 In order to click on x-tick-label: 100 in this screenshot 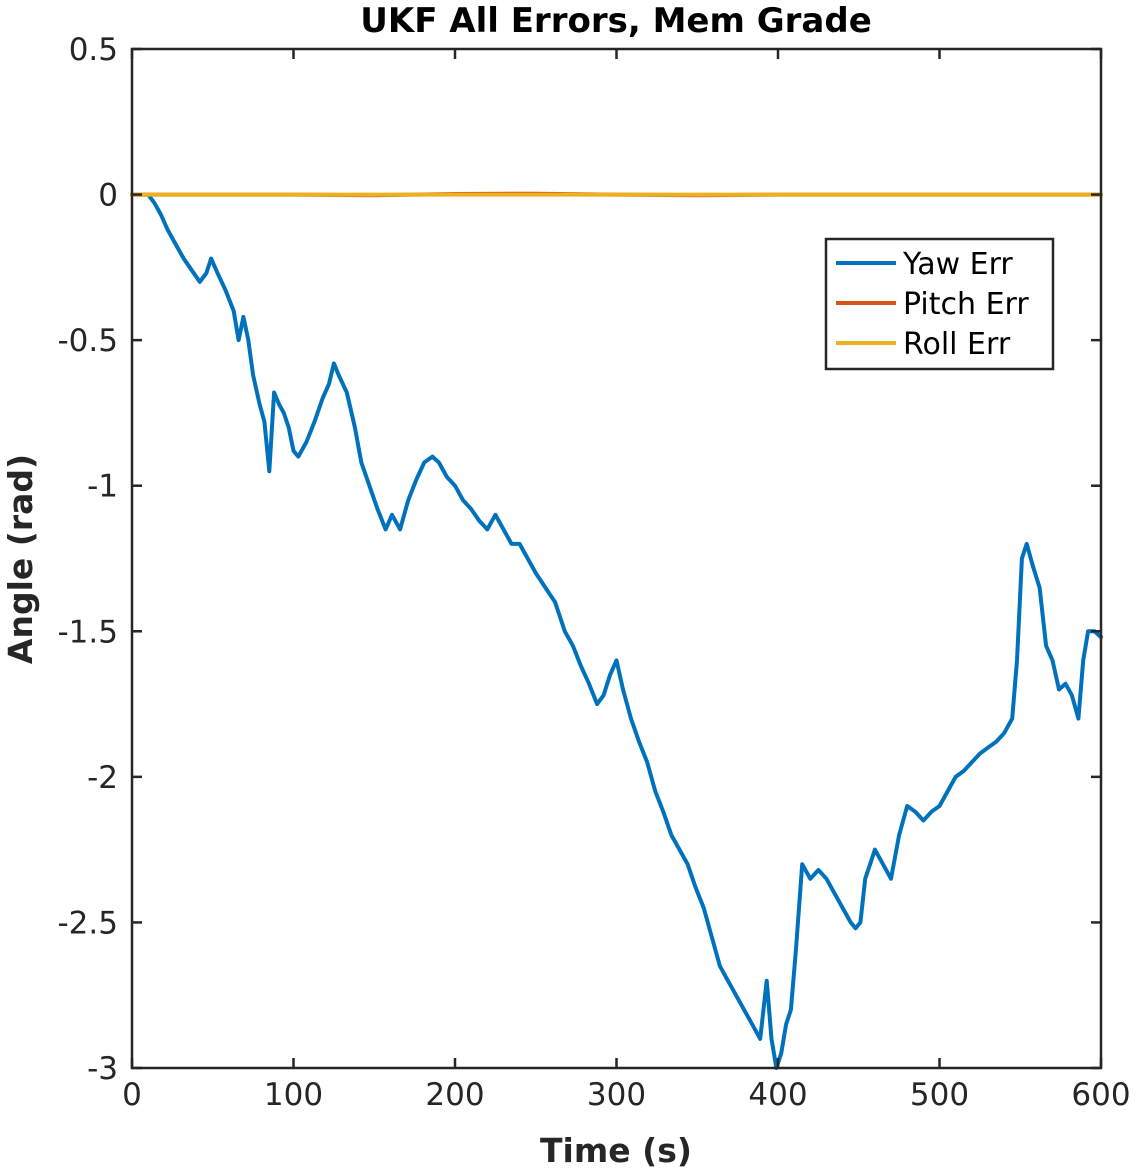, I will do `click(293, 1095)`.